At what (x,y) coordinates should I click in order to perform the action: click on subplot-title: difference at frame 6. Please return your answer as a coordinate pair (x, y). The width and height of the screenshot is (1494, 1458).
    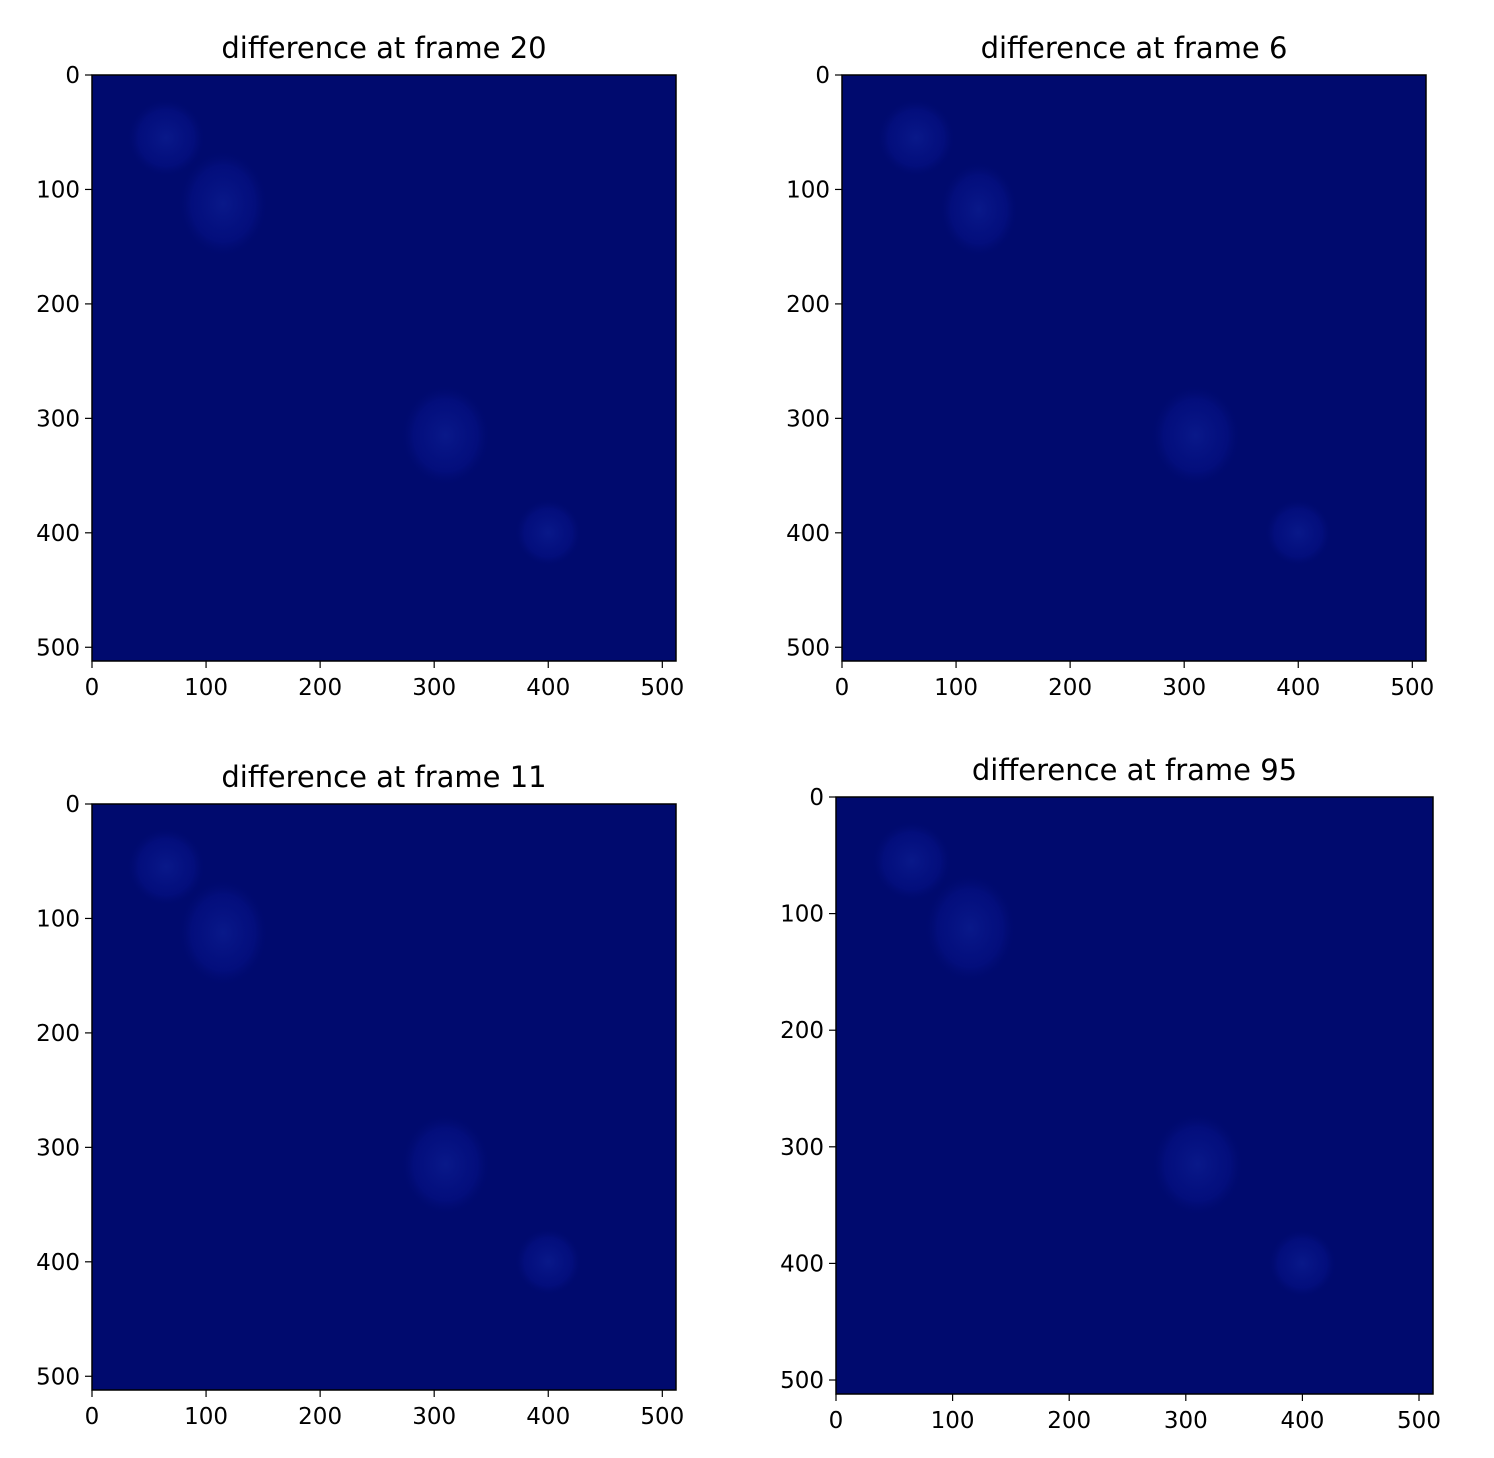
    Looking at the image, I should click on (1134, 48).